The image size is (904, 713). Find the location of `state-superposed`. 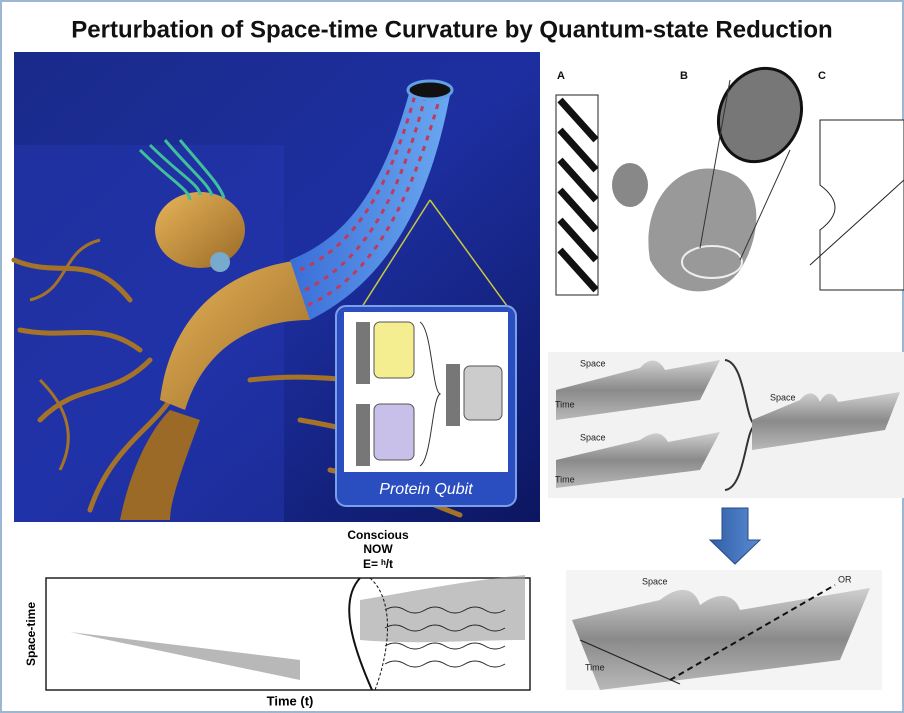

state-superposed is located at coordinates (483, 393).